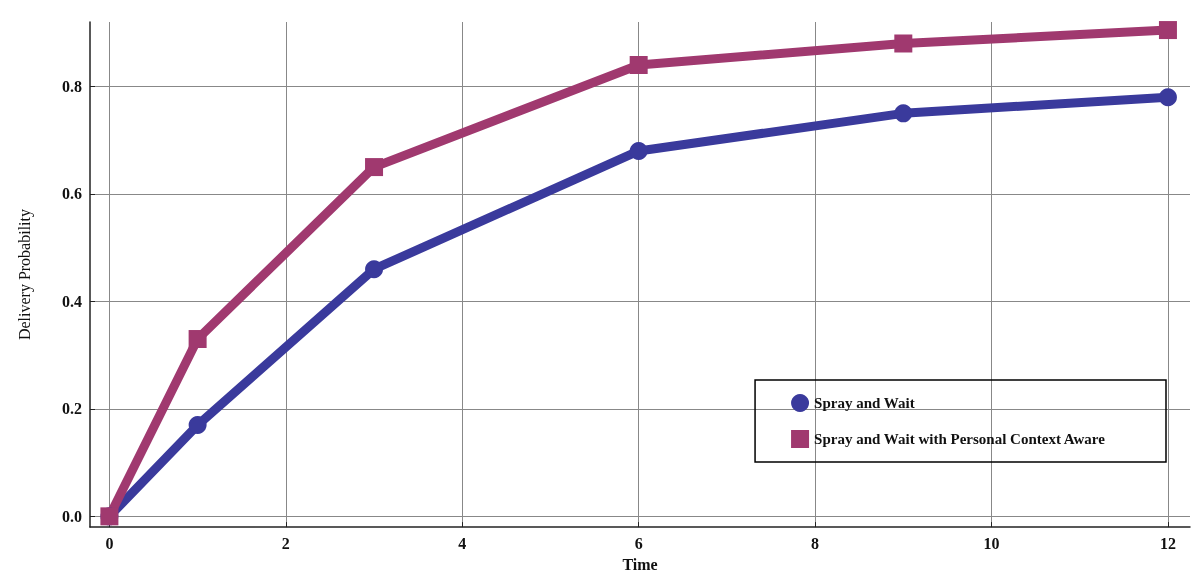  I want to click on y-tick-label: 0.8, so click(72, 86).